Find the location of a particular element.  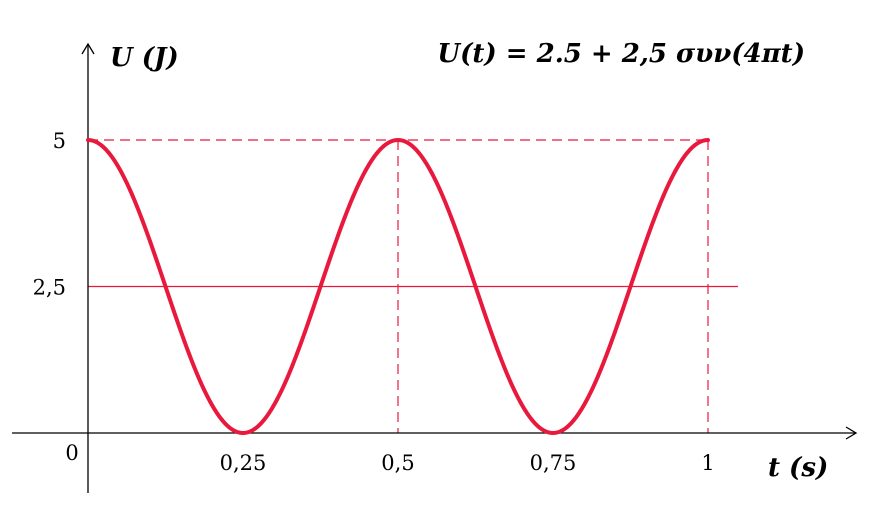

x-tick-label-3: 1 is located at coordinates (707, 463).